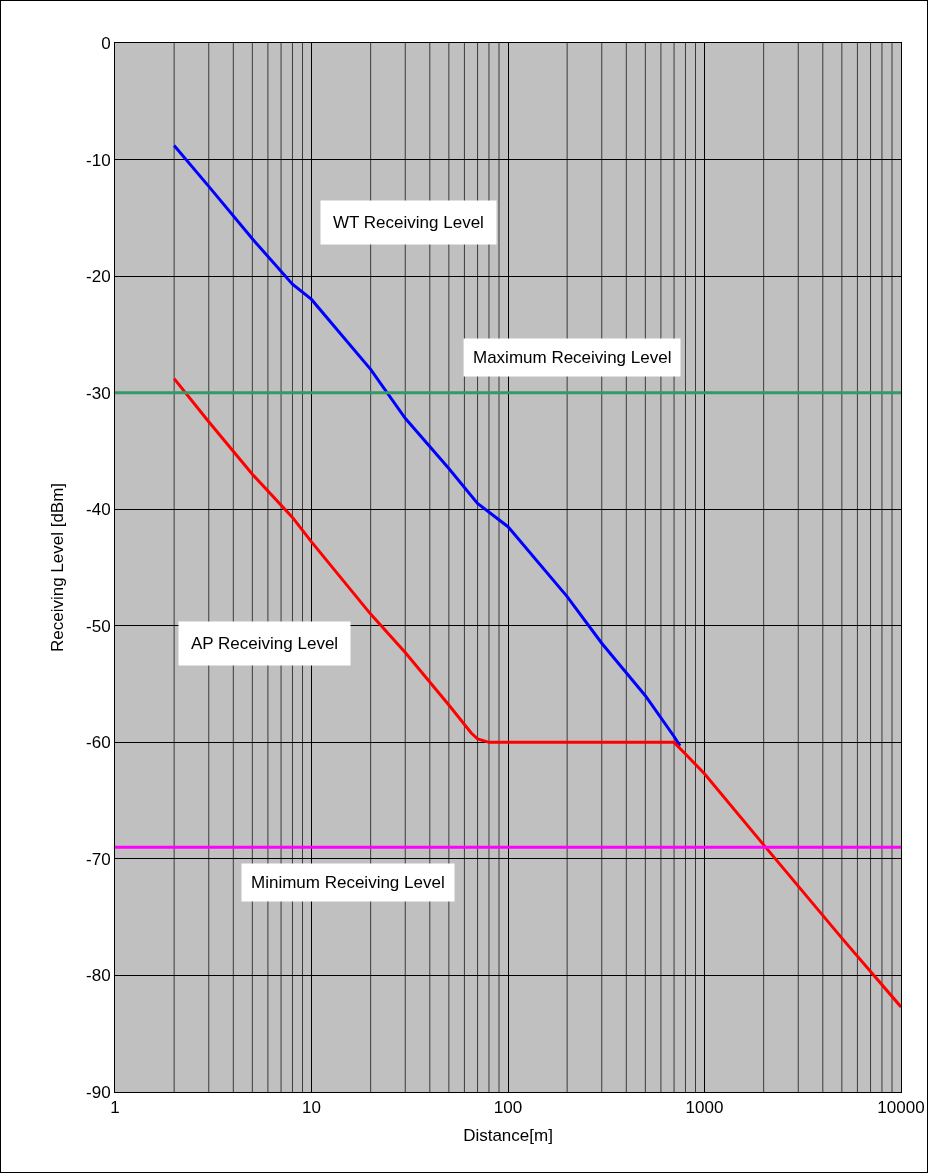 The image size is (928, 1173). Describe the element at coordinates (98, 626) in the screenshot. I see `y-tick-label: -50` at that location.